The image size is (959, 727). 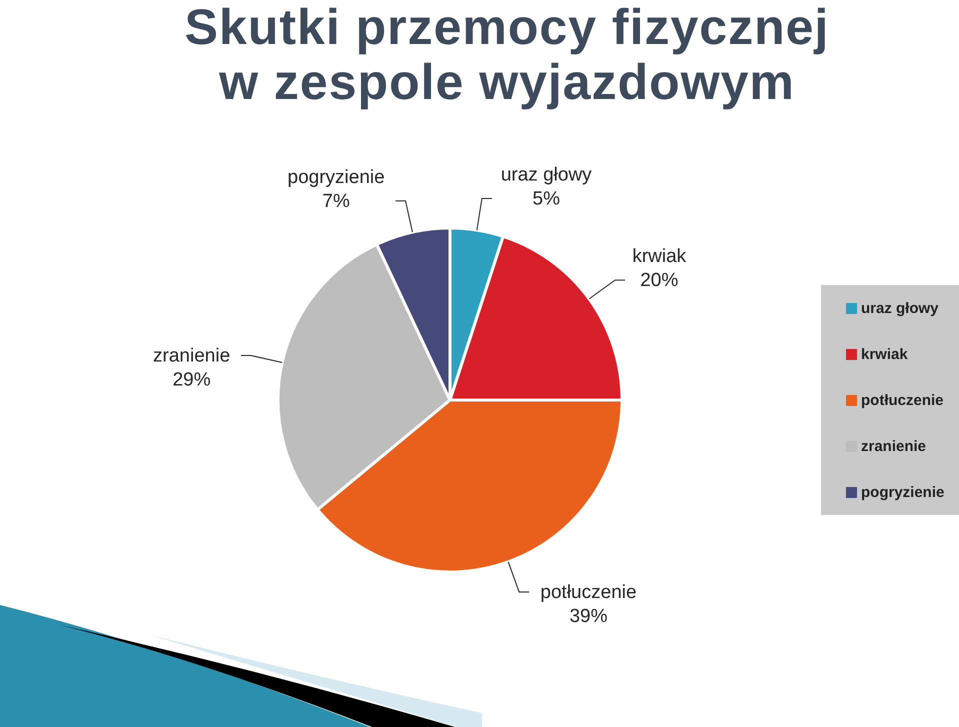 I want to click on data-label: 5%, so click(x=546, y=199).